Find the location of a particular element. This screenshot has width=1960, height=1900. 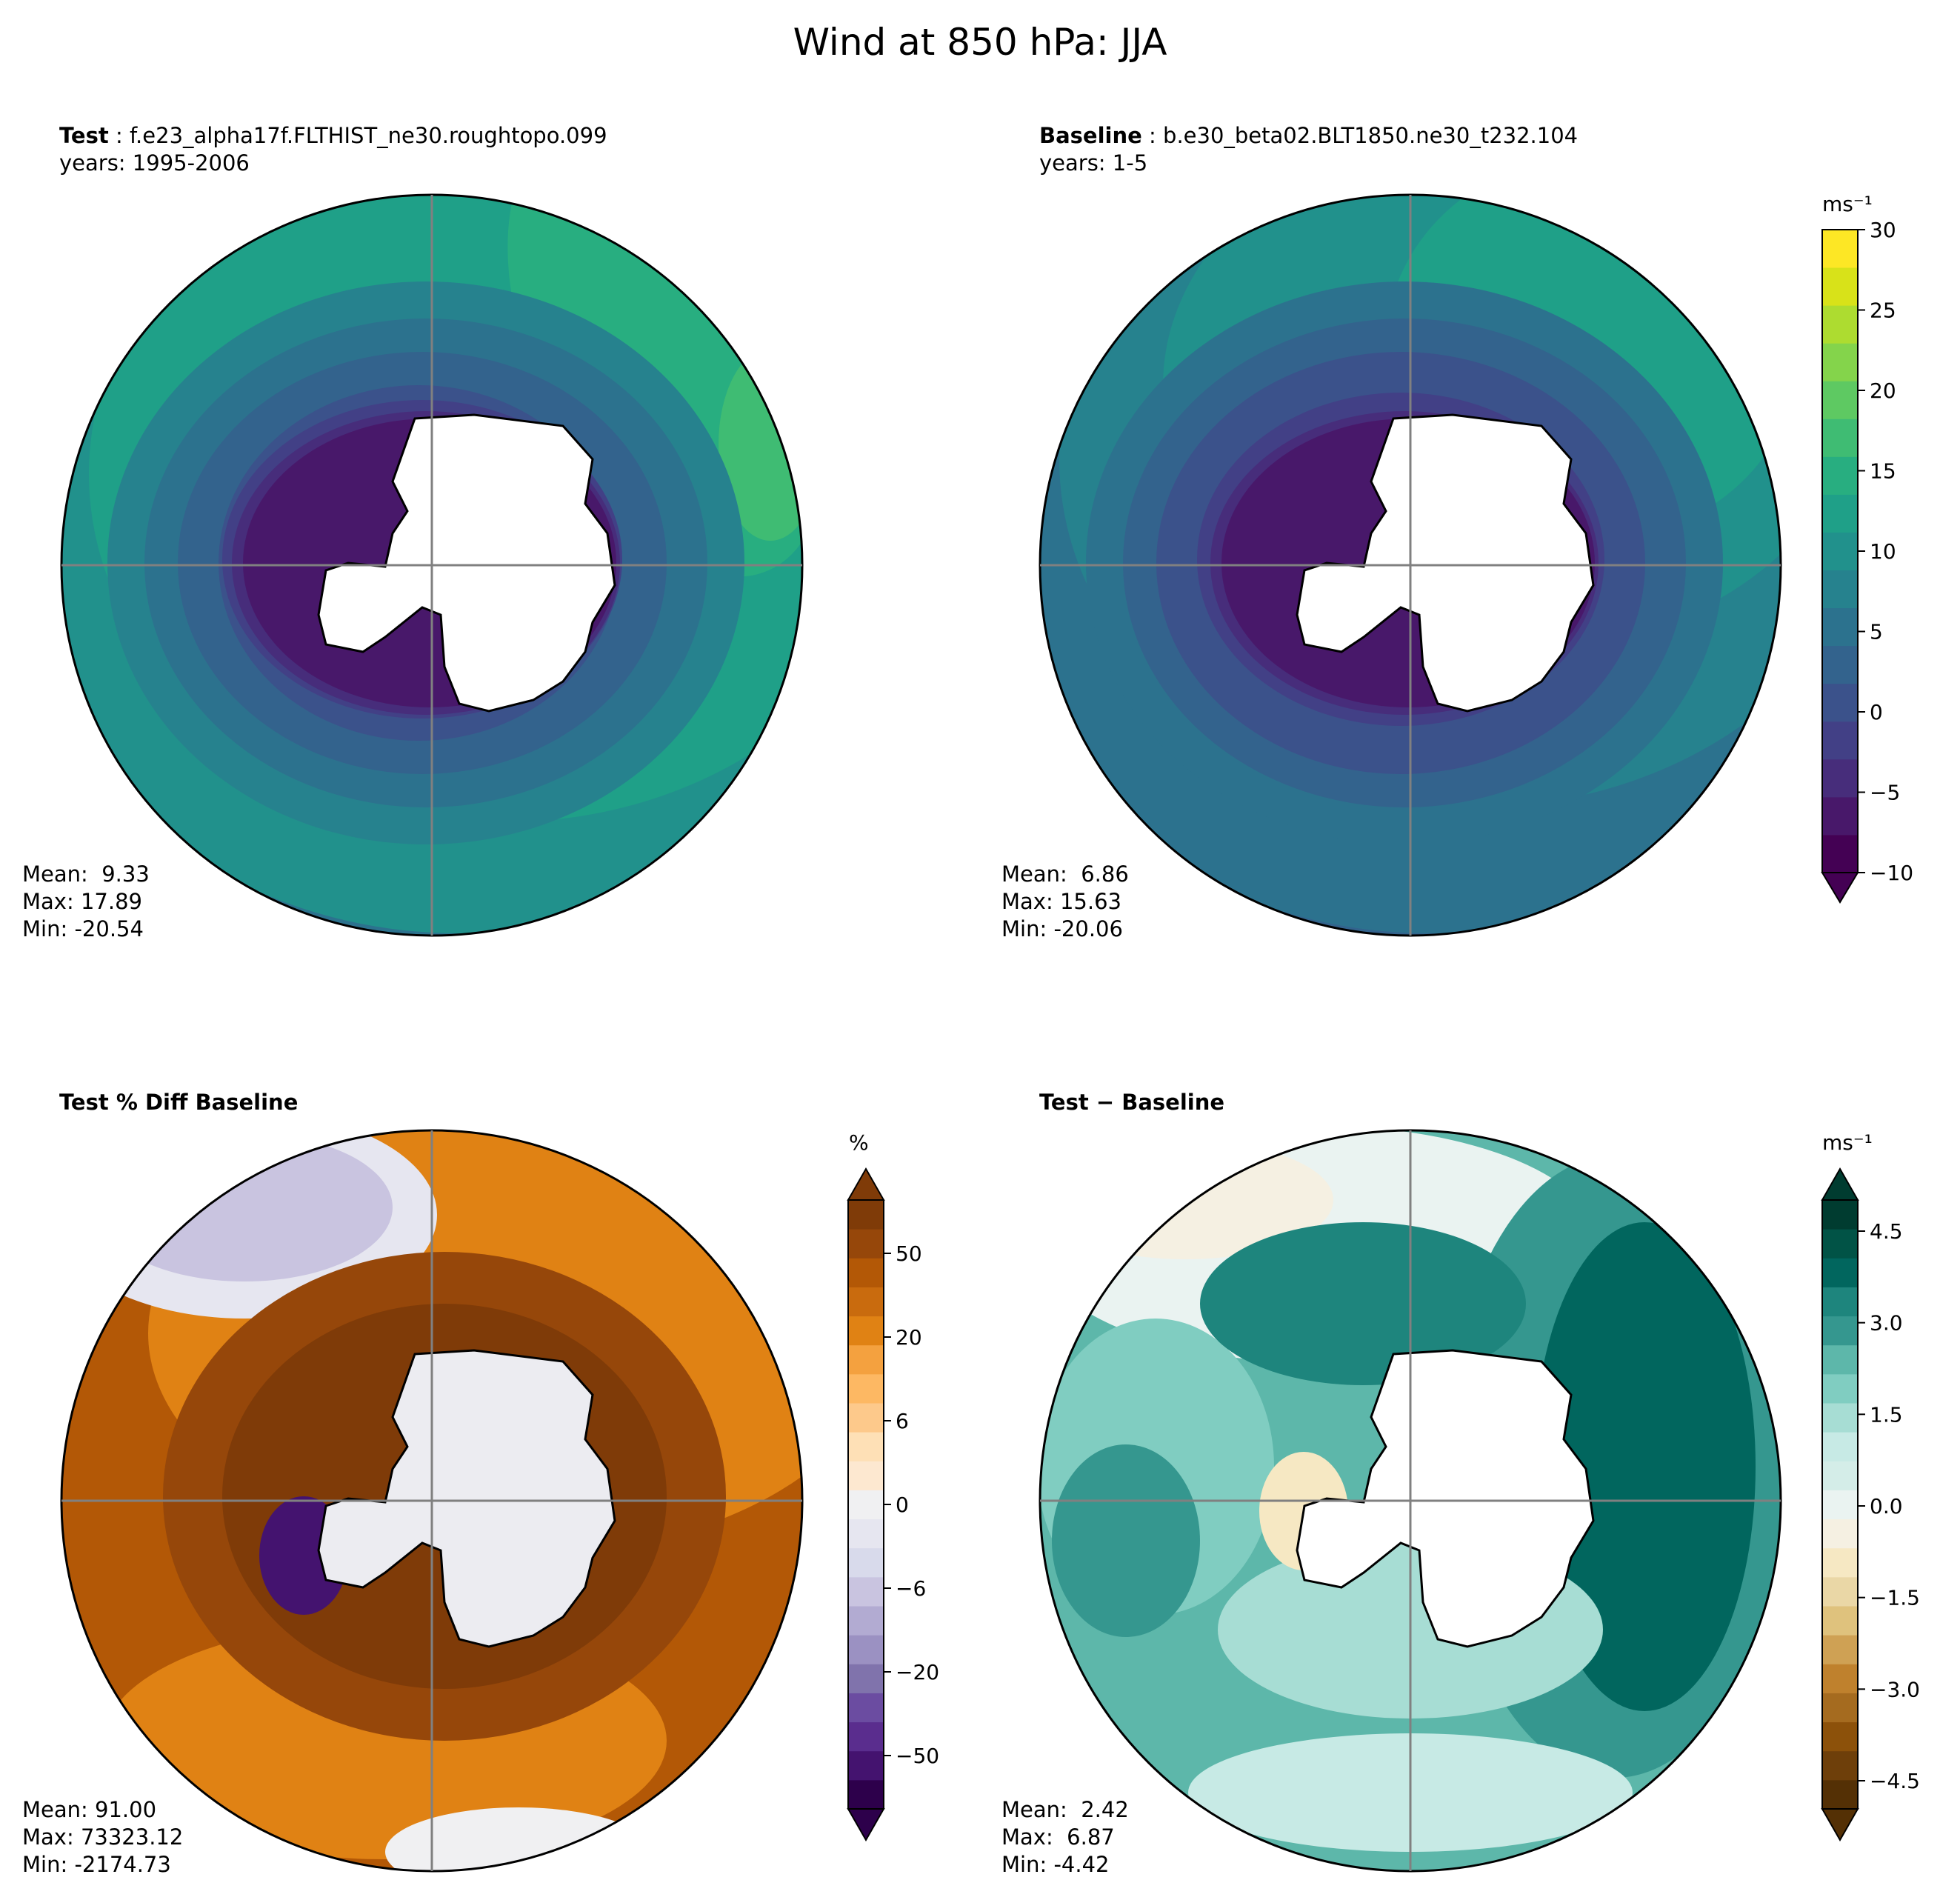

wind-colorbar-tick-label: 25 is located at coordinates (1883, 311).